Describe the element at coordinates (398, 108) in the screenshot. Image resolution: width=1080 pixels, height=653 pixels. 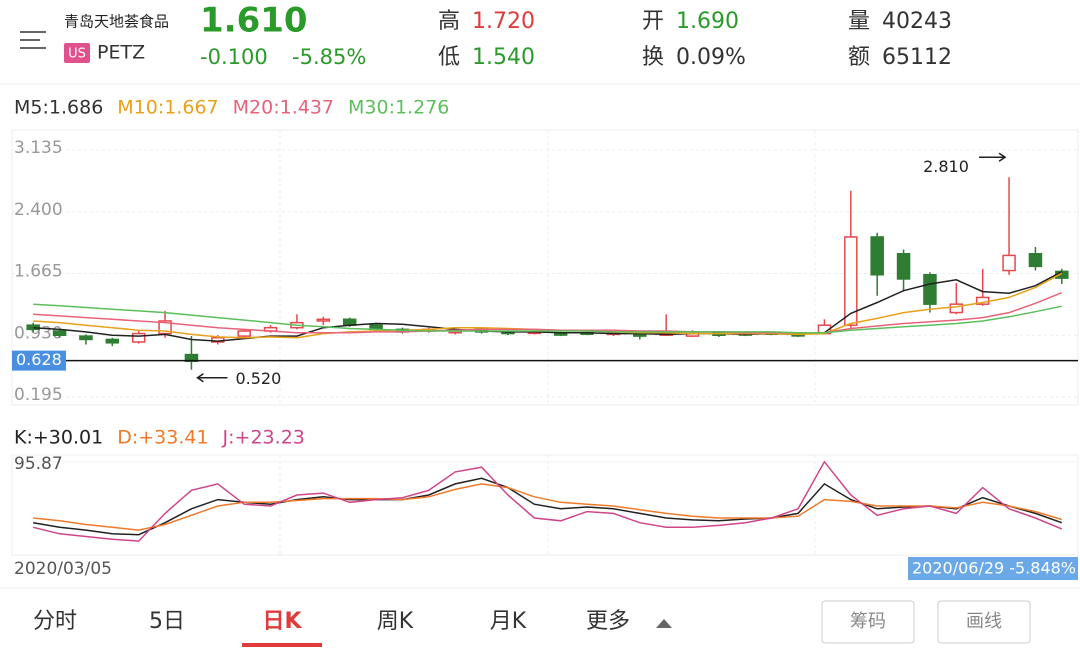
I see `ma-legend: M30:1.276` at that location.